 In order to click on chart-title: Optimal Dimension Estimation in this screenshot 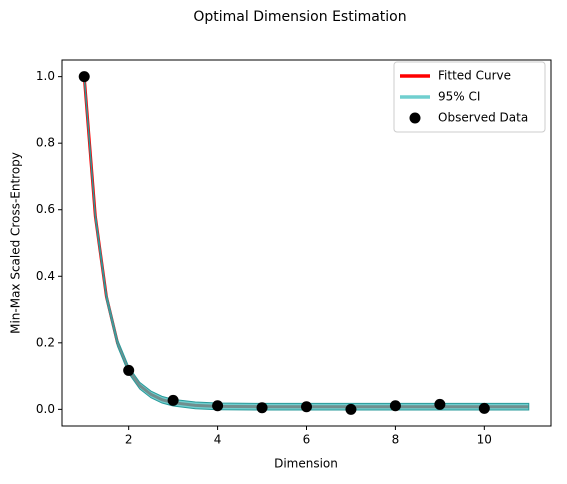, I will do `click(299, 17)`.